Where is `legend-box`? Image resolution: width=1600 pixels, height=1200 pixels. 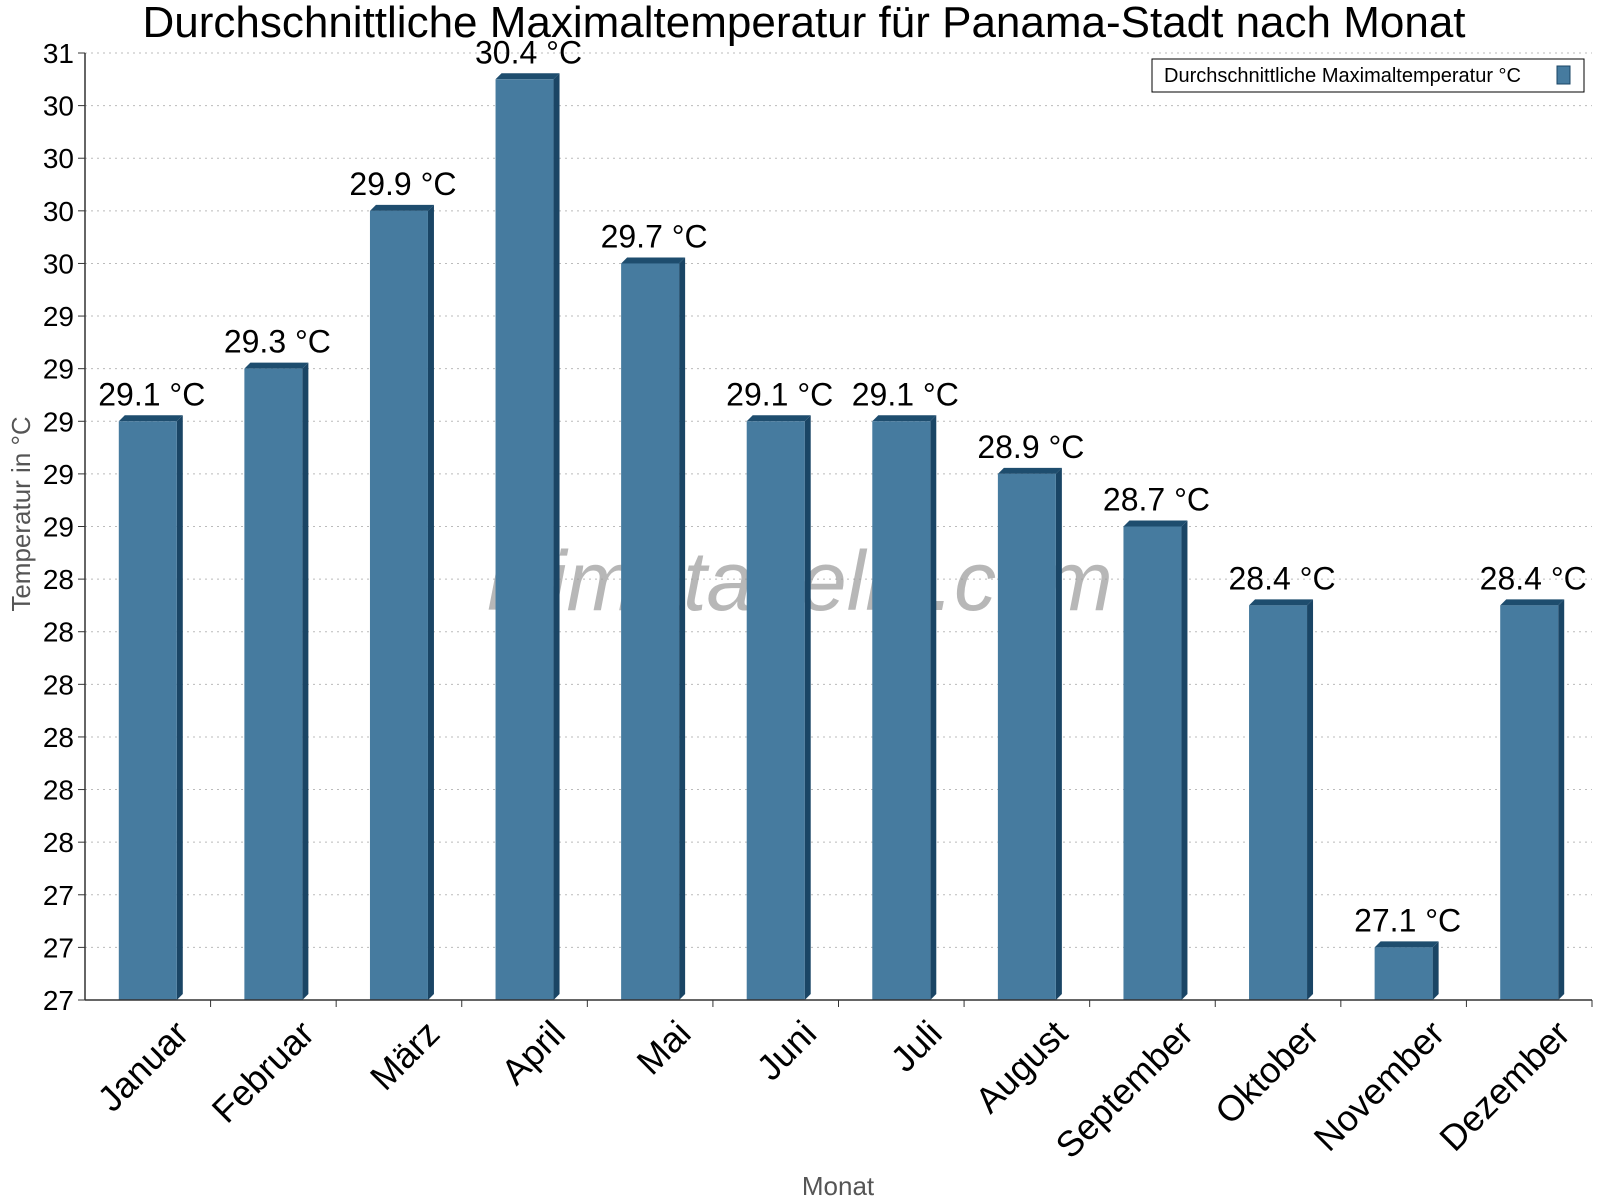
legend-box is located at coordinates (1368, 75).